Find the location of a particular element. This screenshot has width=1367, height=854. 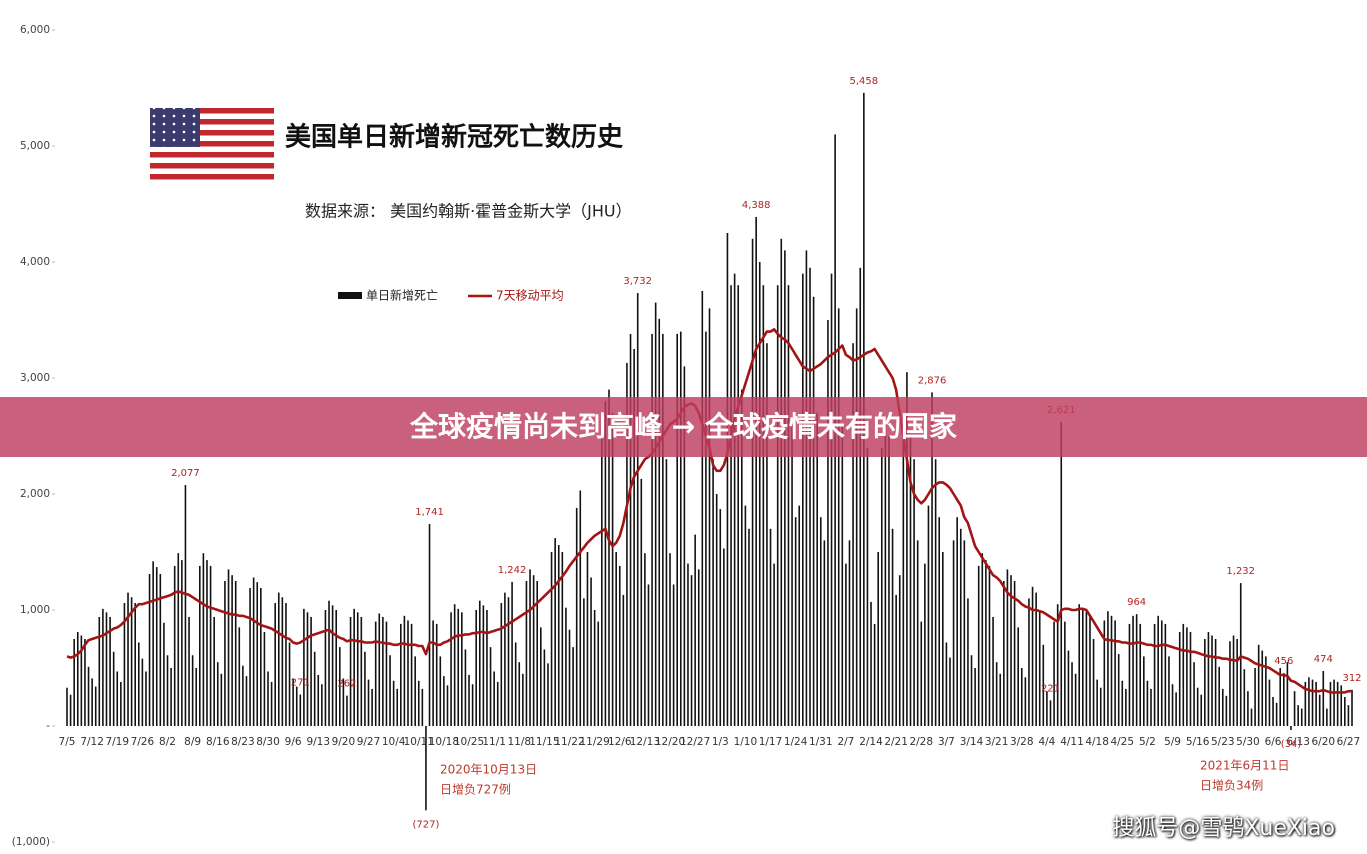

data-label: 474 is located at coordinates (1323, 659).